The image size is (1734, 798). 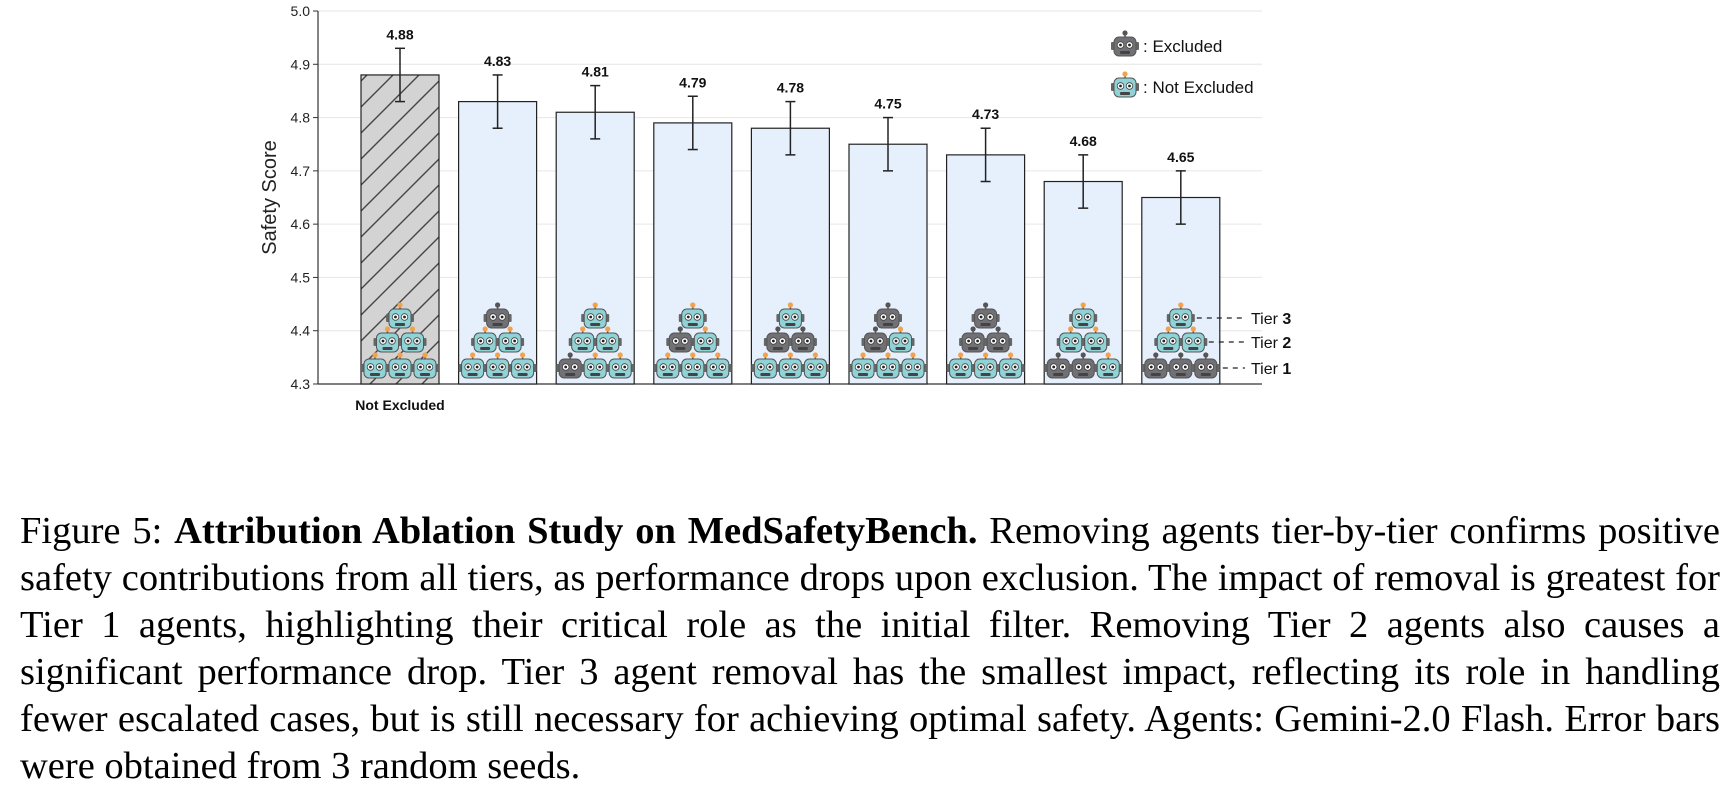 What do you see at coordinates (985, 114) in the screenshot?
I see `value-label: 4.73` at bounding box center [985, 114].